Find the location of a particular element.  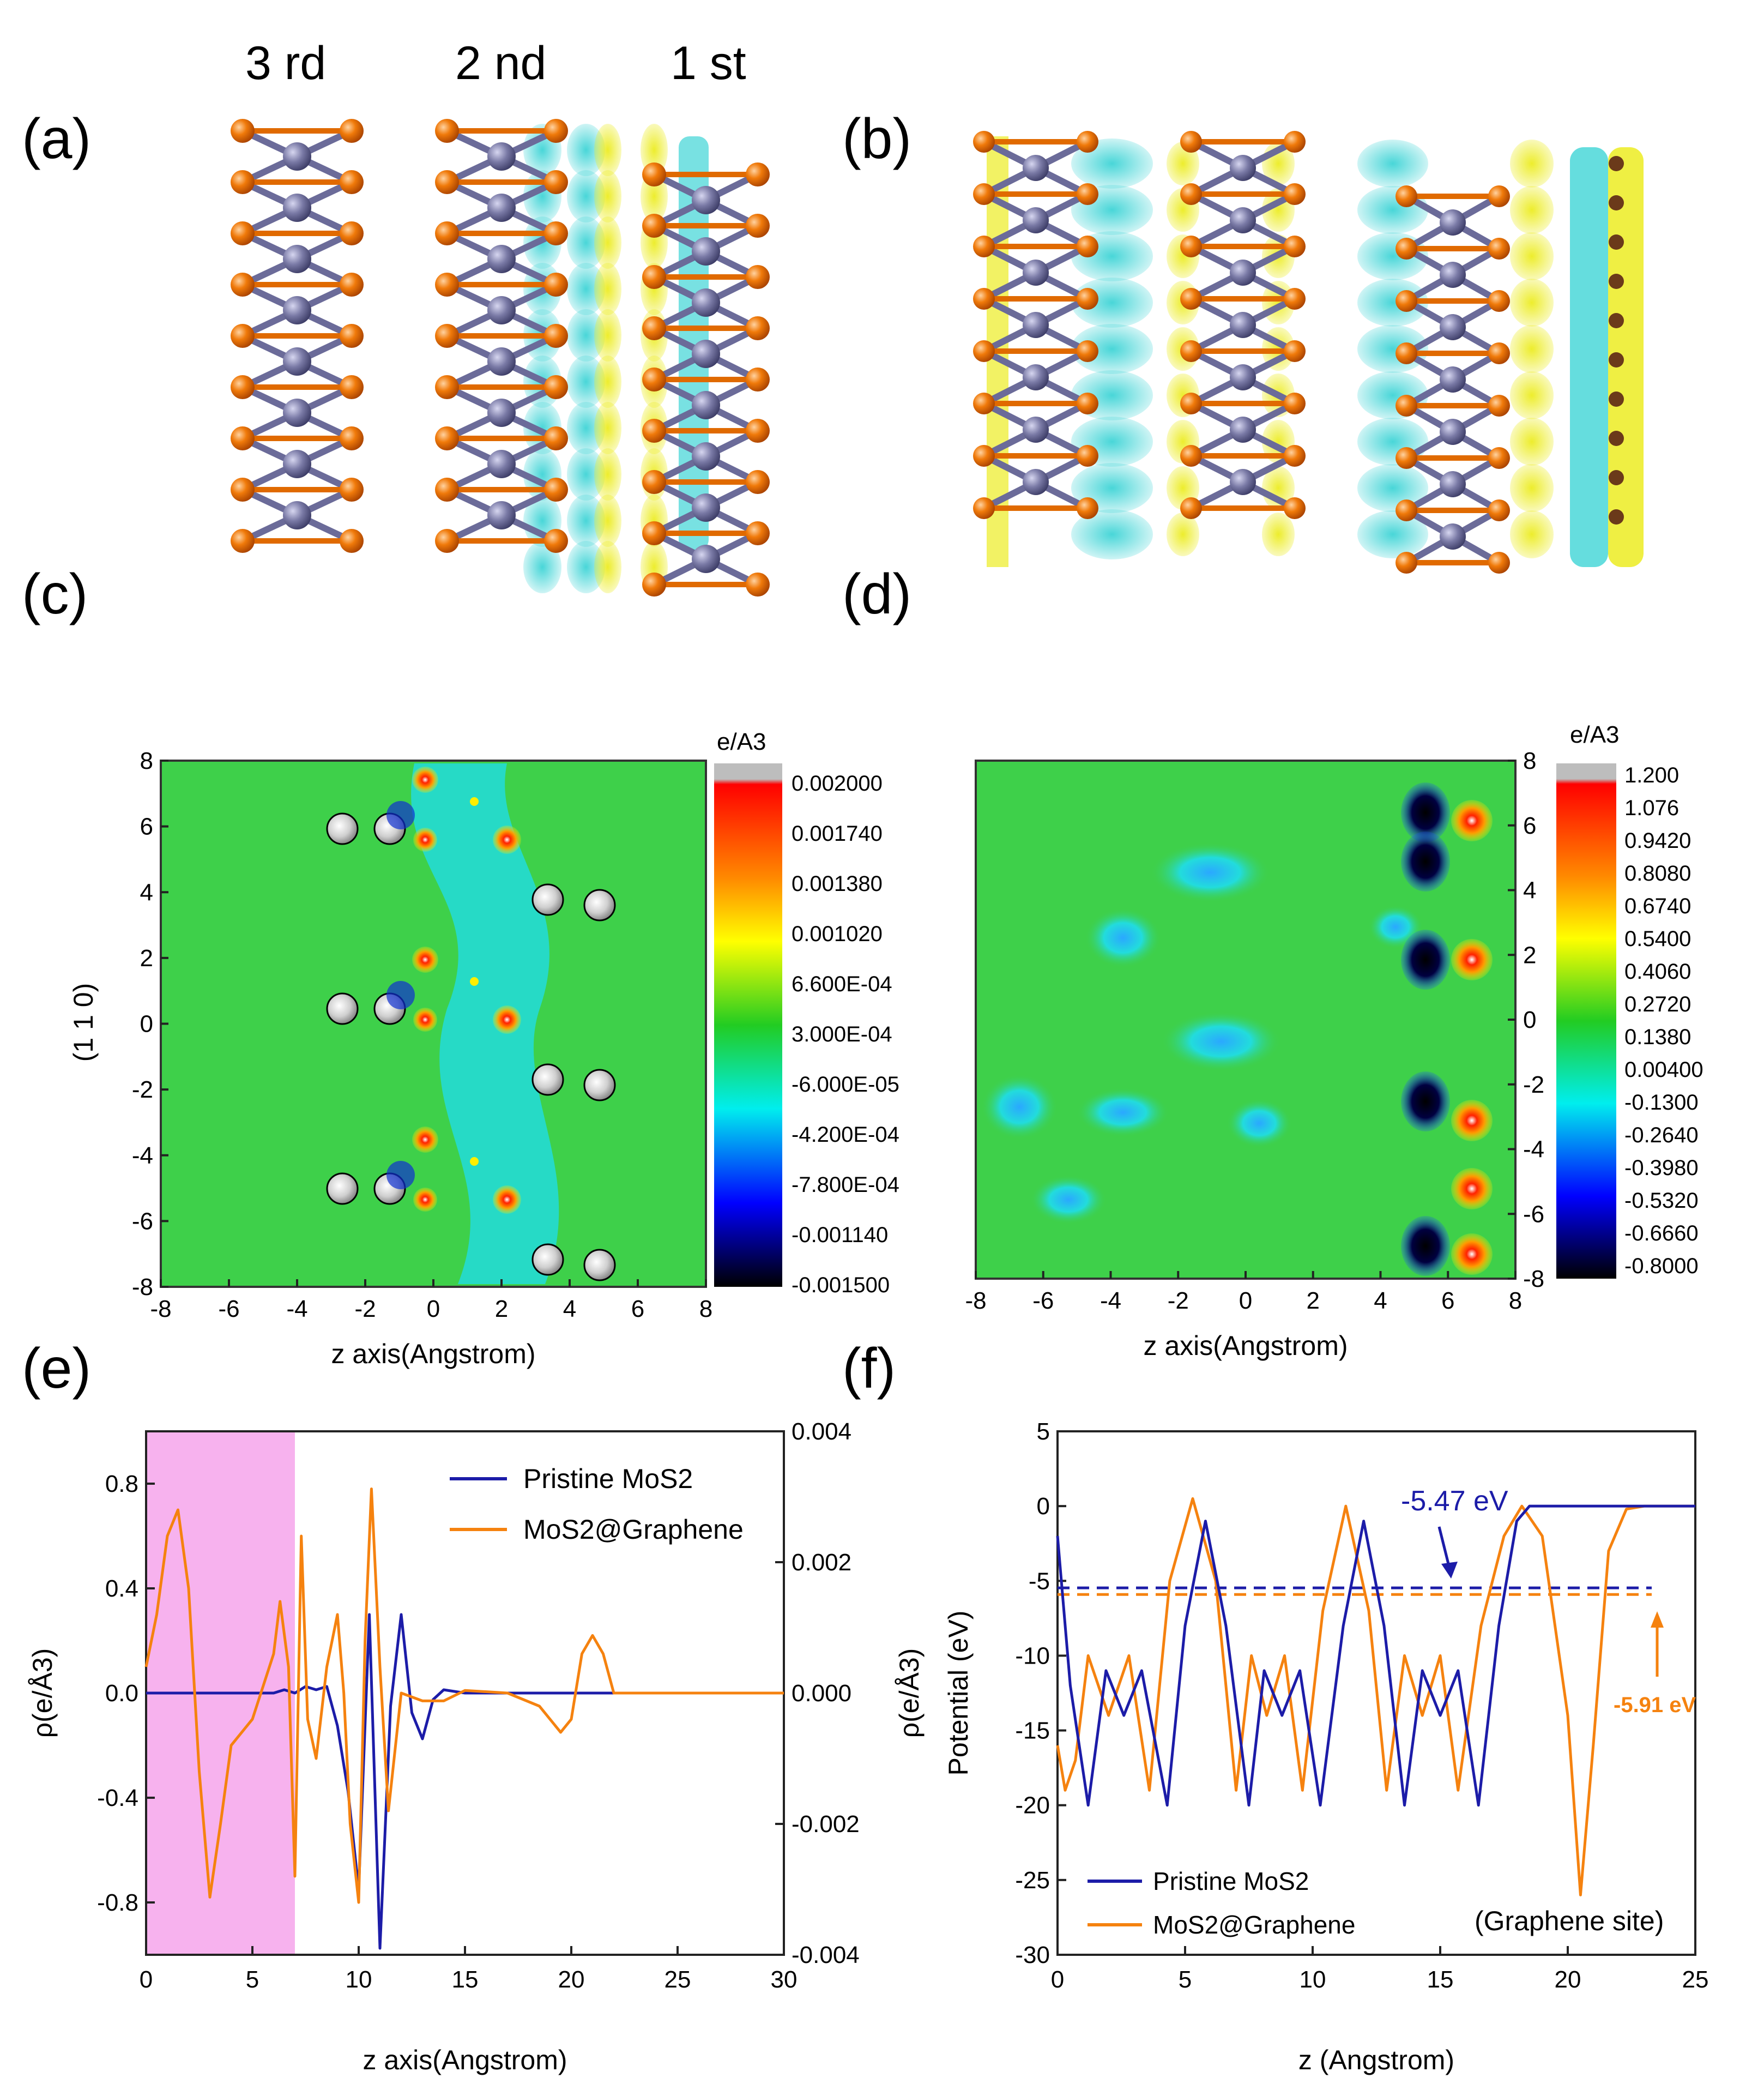

f-xtick-label: 5 is located at coordinates (1185, 1980).